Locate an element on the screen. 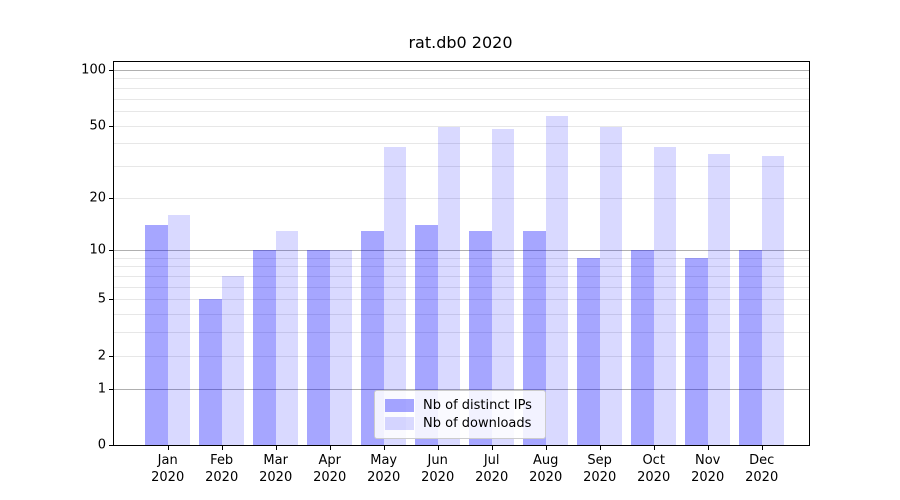  x-tick-label: Jul 2020 is located at coordinates (492, 469).